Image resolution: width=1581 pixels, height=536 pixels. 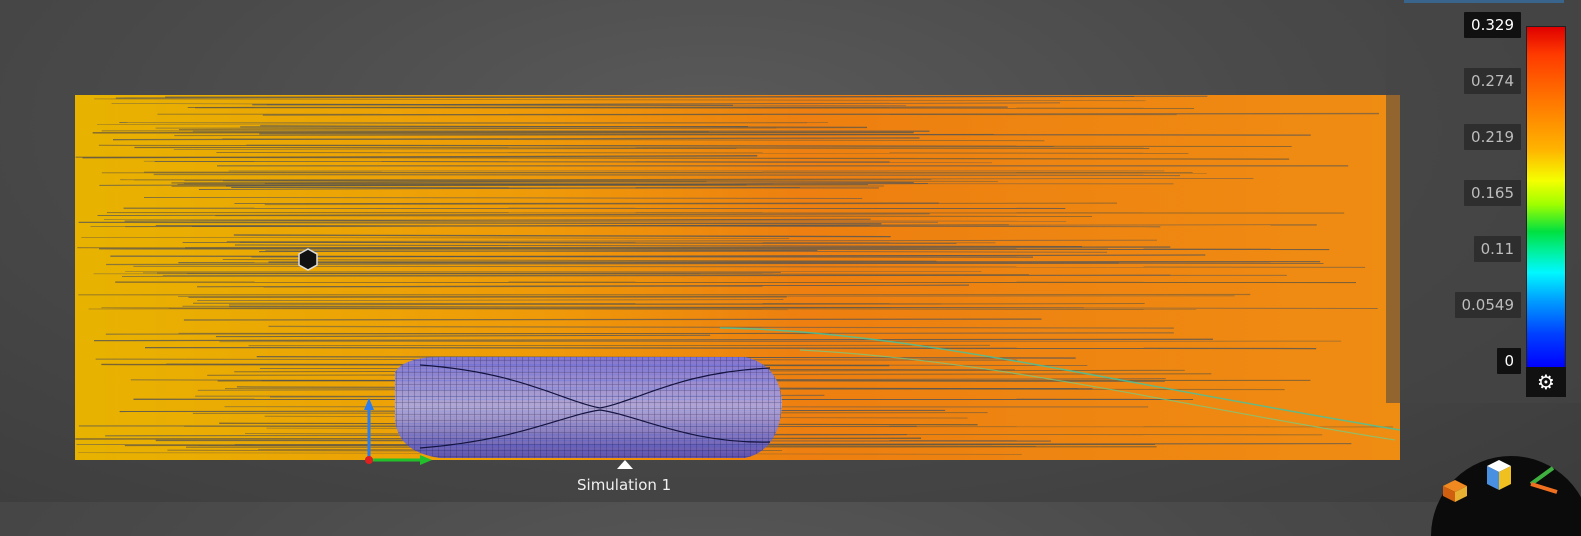 I want to click on legend-settings-button: ⚙, so click(x=1546, y=382).